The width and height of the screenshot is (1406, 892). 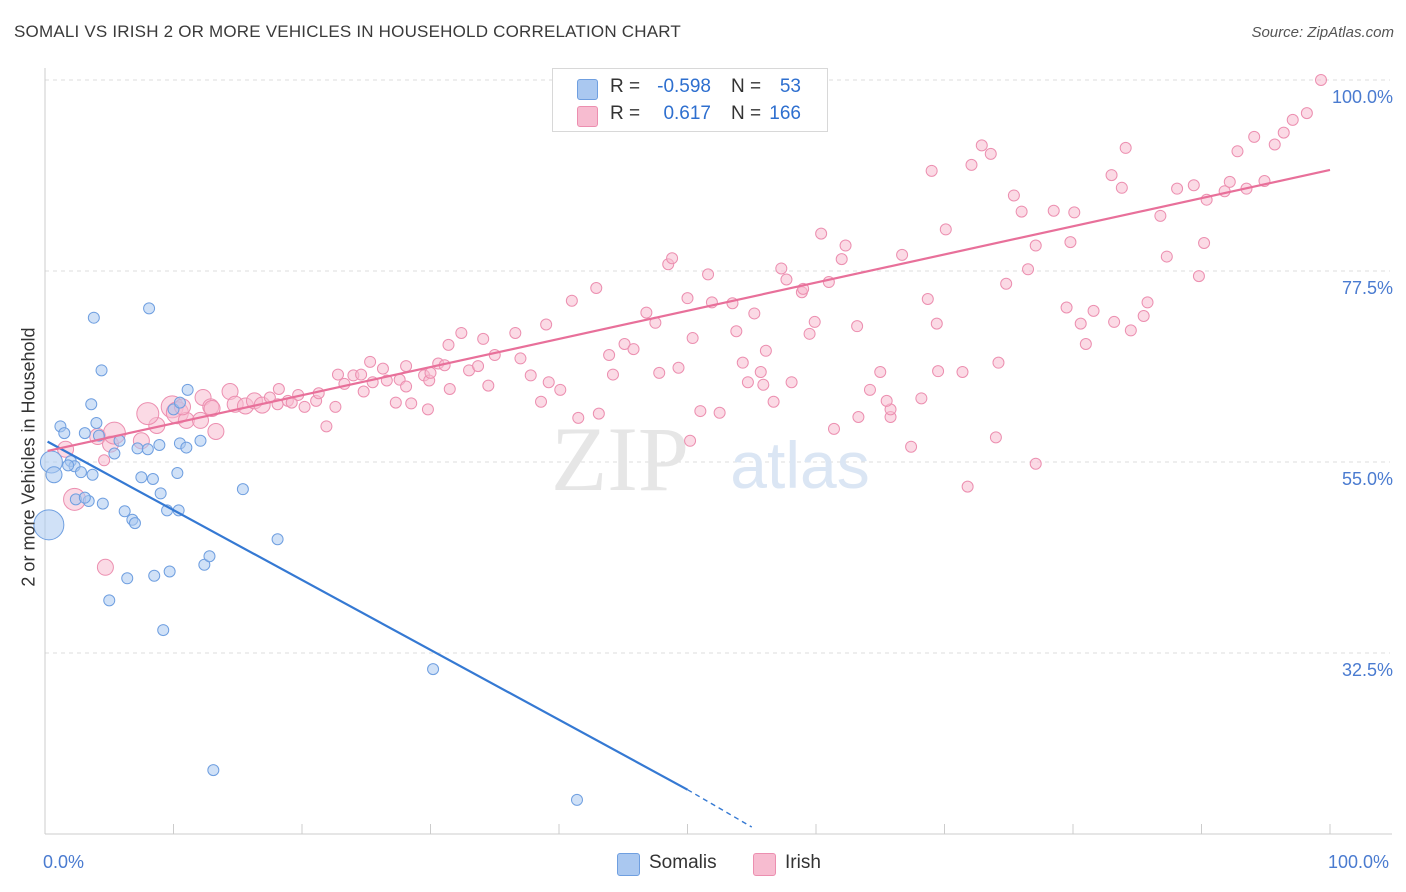 What do you see at coordinates (64, 862) in the screenshot?
I see `x-tick-label-min: 0.0%` at bounding box center [64, 862].